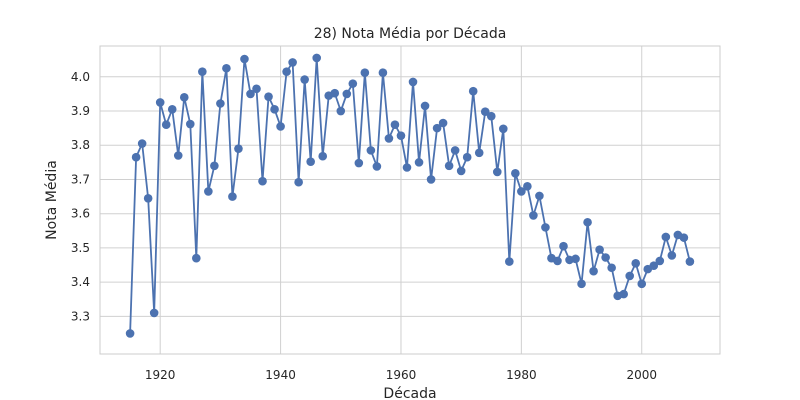 This screenshot has height=400, width=800. What do you see at coordinates (80, 111) in the screenshot?
I see `y-tick-label: 3.9` at bounding box center [80, 111].